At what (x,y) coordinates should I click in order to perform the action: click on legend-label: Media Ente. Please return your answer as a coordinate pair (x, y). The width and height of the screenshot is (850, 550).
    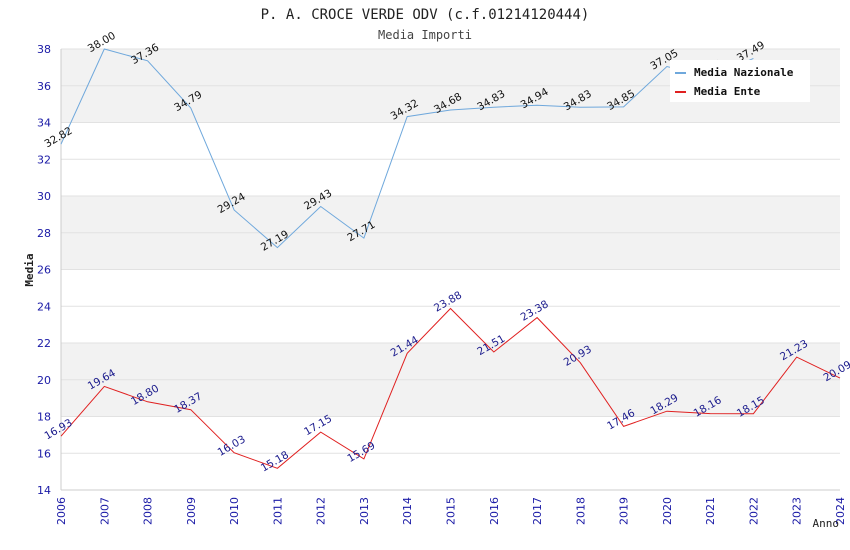
    Looking at the image, I should click on (727, 91).